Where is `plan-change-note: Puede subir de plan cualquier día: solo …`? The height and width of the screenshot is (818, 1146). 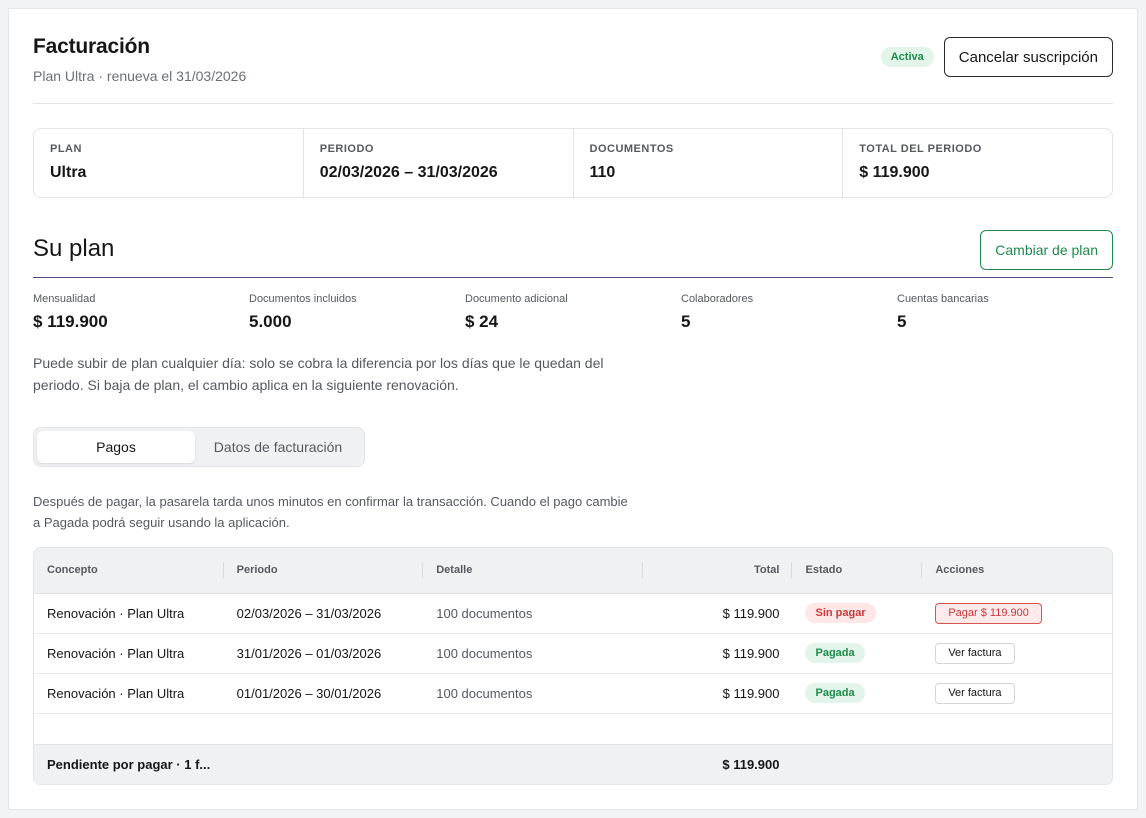 plan-change-note: Puede subir de plan cualquier día: solo … is located at coordinates (318, 374).